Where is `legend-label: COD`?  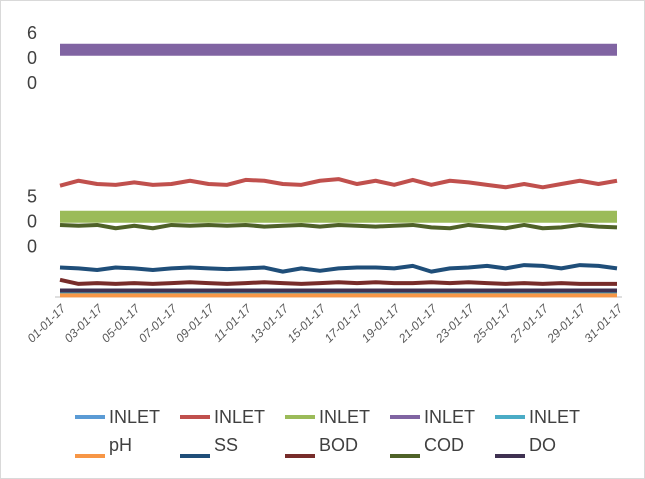
legend-label: COD is located at coordinates (444, 445).